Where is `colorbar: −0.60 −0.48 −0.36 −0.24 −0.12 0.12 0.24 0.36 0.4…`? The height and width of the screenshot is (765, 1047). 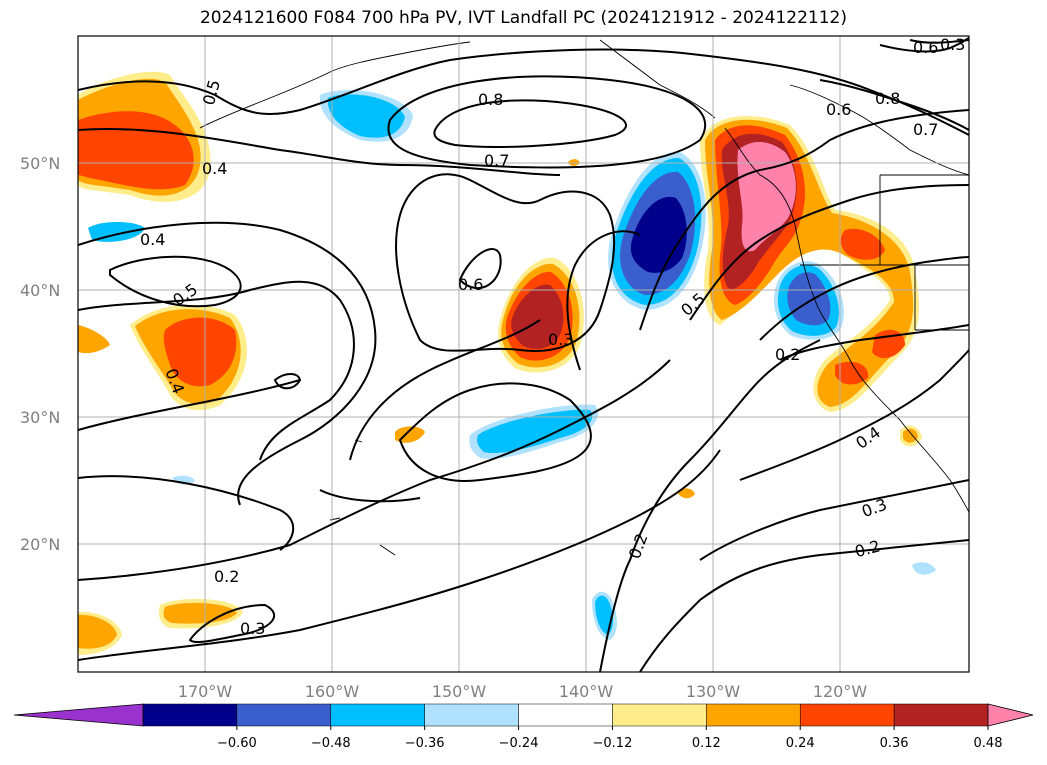
colorbar: −0.60 −0.48 −0.36 −0.24 −0.12 0.12 0.24 0.36 0.4… is located at coordinates (523, 727).